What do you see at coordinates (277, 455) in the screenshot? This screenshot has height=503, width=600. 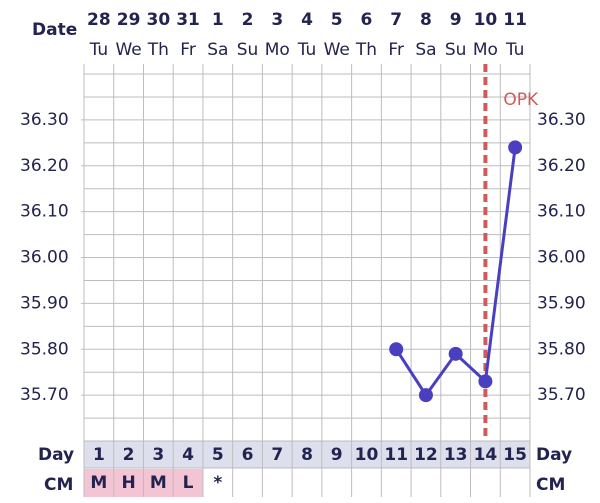 I see `day-number: 7` at bounding box center [277, 455].